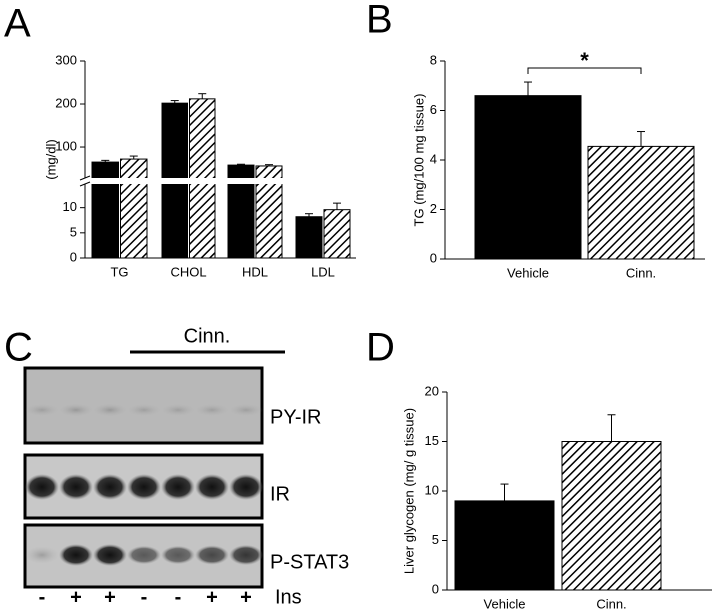 The width and height of the screenshot is (727, 615). I want to click on y-tick-label: 200, so click(66, 102).